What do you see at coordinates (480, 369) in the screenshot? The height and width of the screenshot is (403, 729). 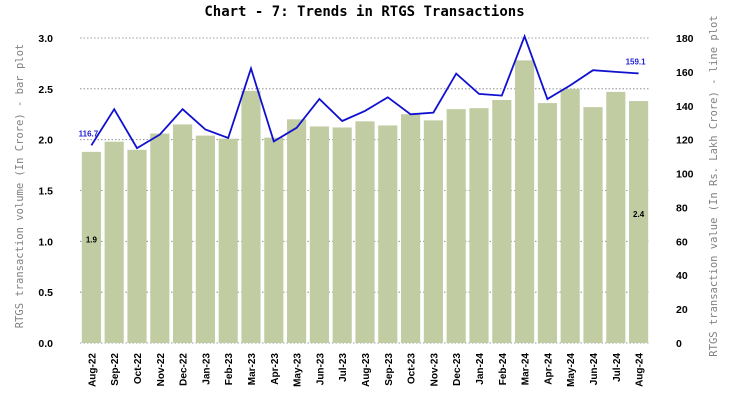 I see `x-tick-label: Jan-24` at bounding box center [480, 369].